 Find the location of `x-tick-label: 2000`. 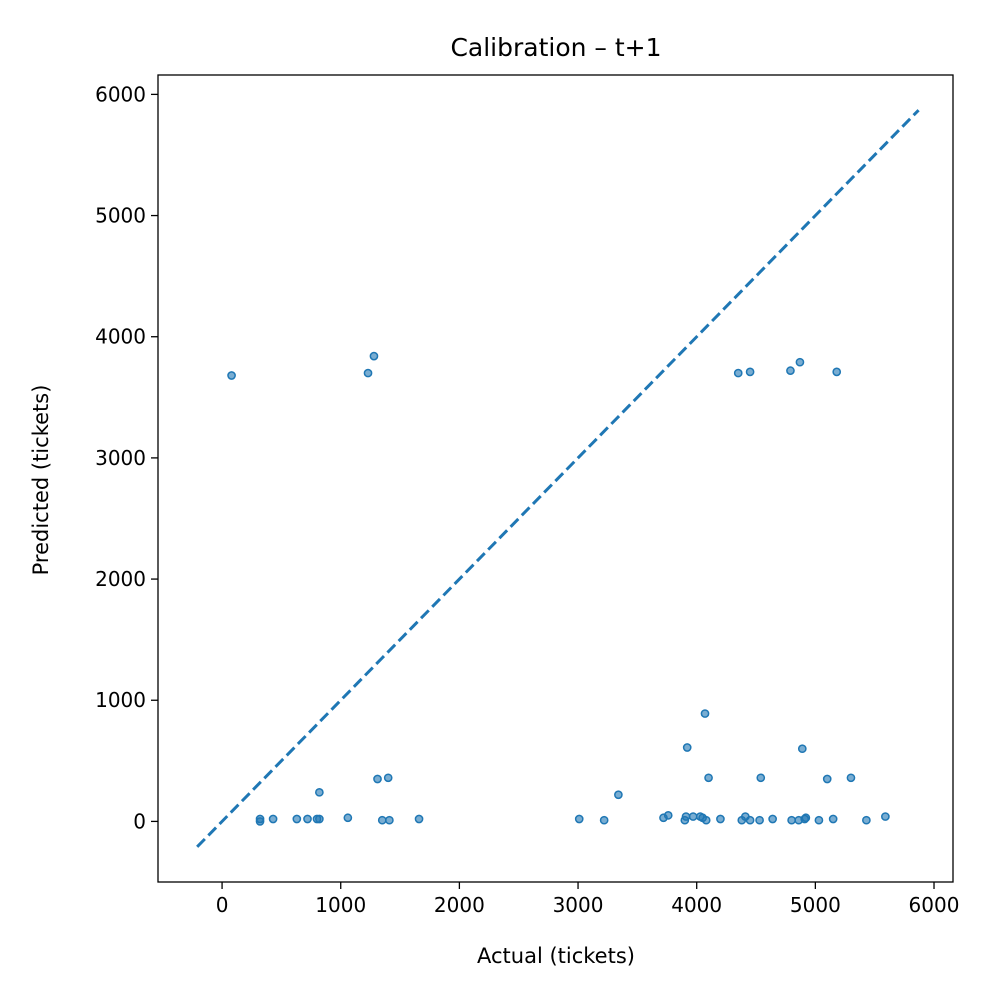

x-tick-label: 2000 is located at coordinates (459, 905).